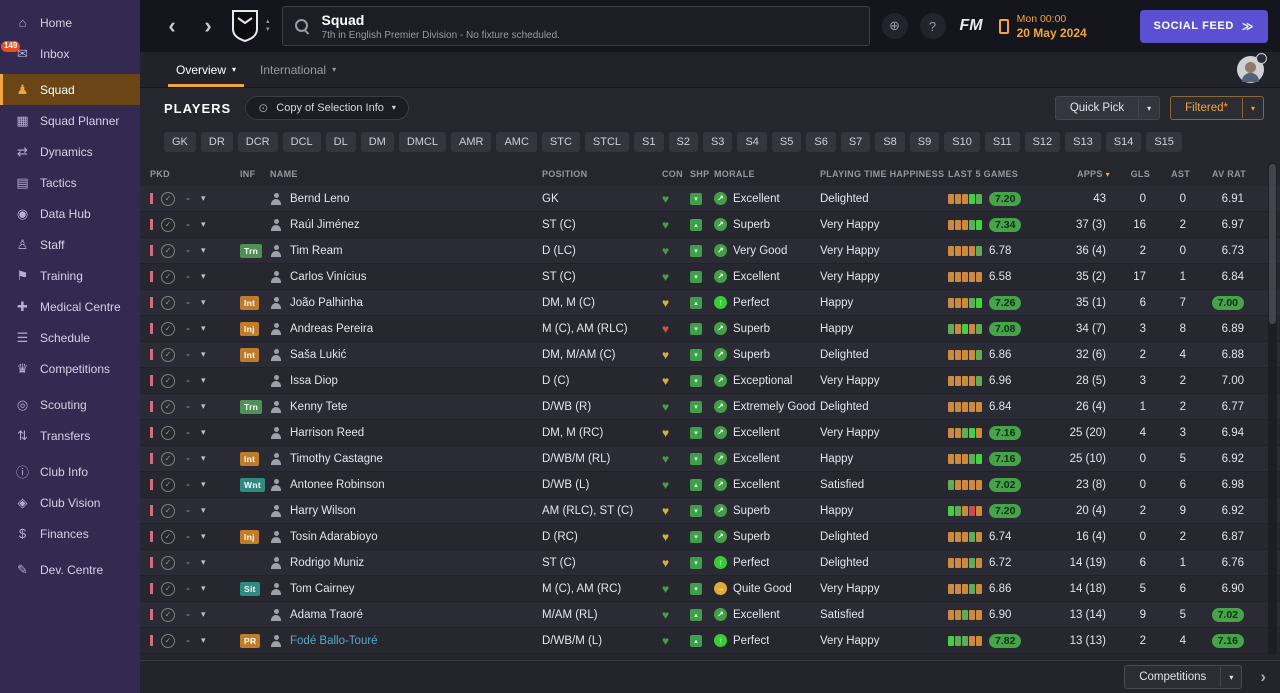  Describe the element at coordinates (216, 142) in the screenshot. I see `position-filter-dr: DR` at that location.